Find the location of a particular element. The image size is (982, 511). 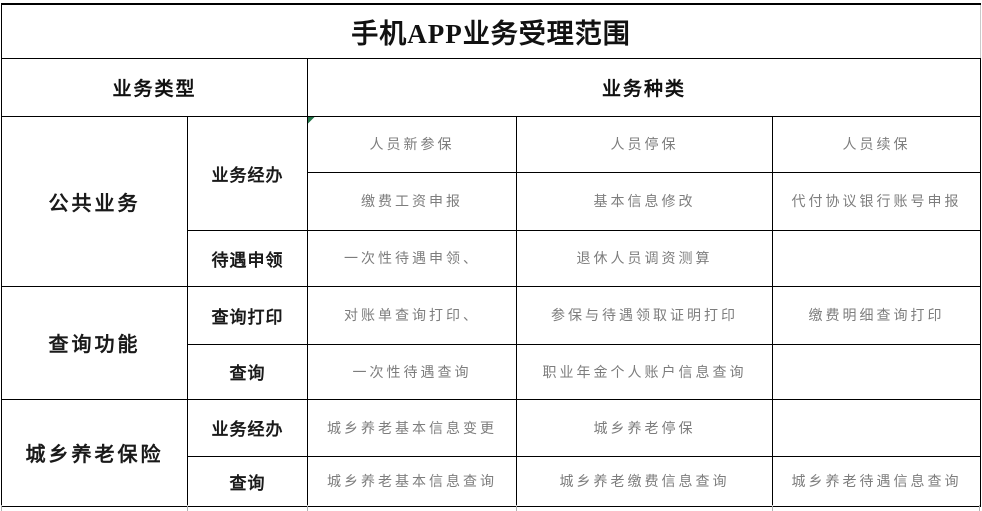

section-label-query-function: 查询功能 is located at coordinates (94, 342).